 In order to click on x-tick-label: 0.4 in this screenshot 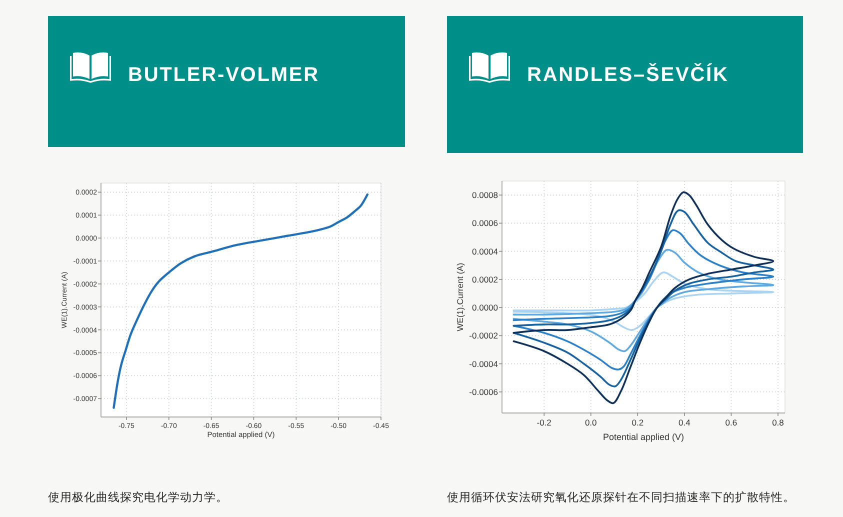, I will do `click(684, 423)`.